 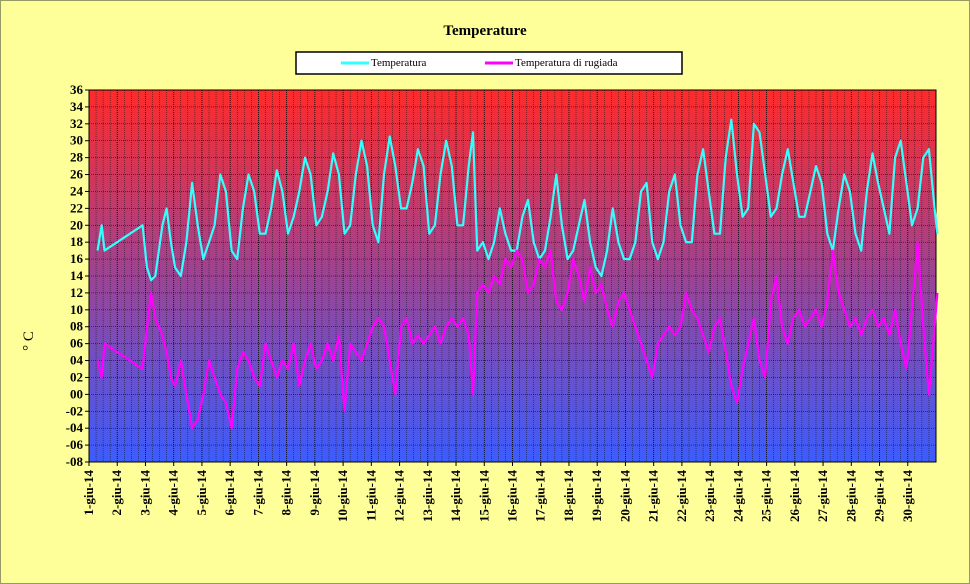 I want to click on legend-label-temperatura-di-rugiada: Temperatura di rugiada, so click(x=566, y=63).